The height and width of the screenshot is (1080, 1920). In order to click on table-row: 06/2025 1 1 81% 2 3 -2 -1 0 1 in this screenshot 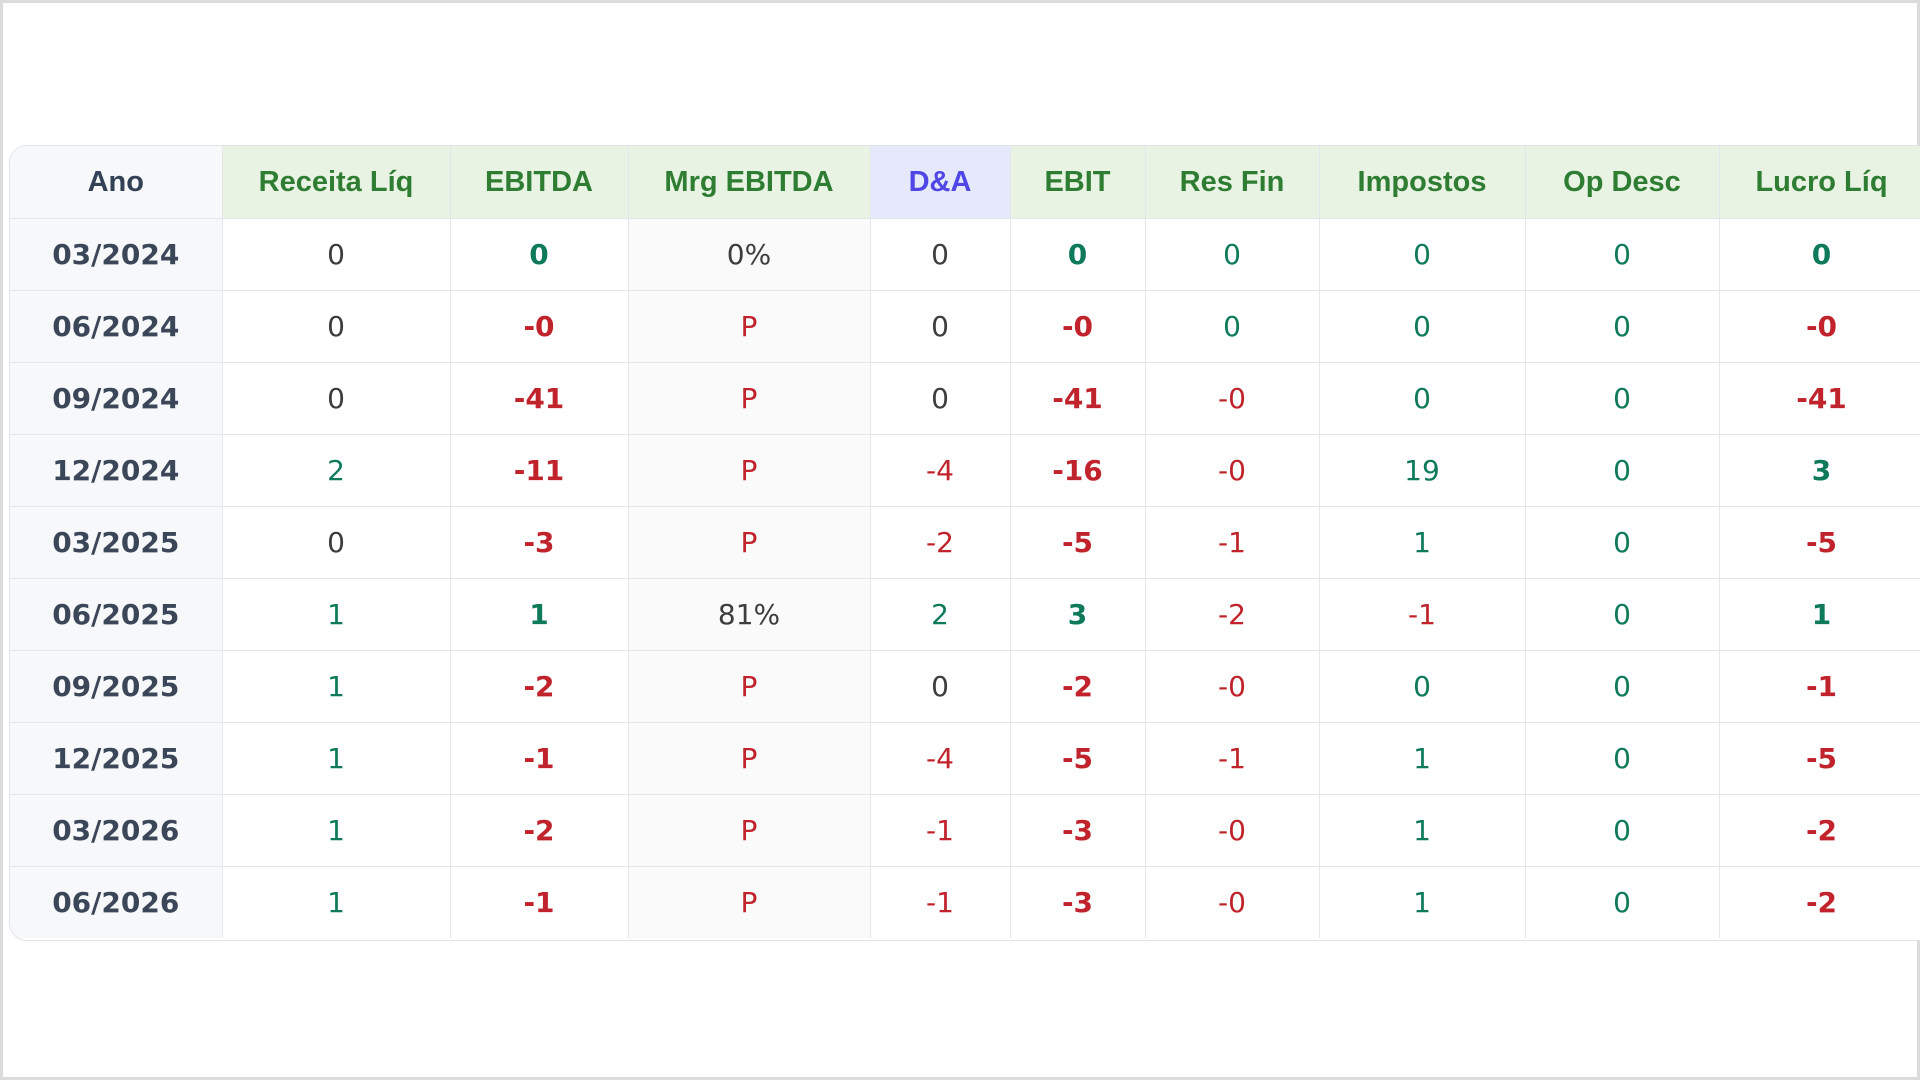, I will do `click(965, 614)`.